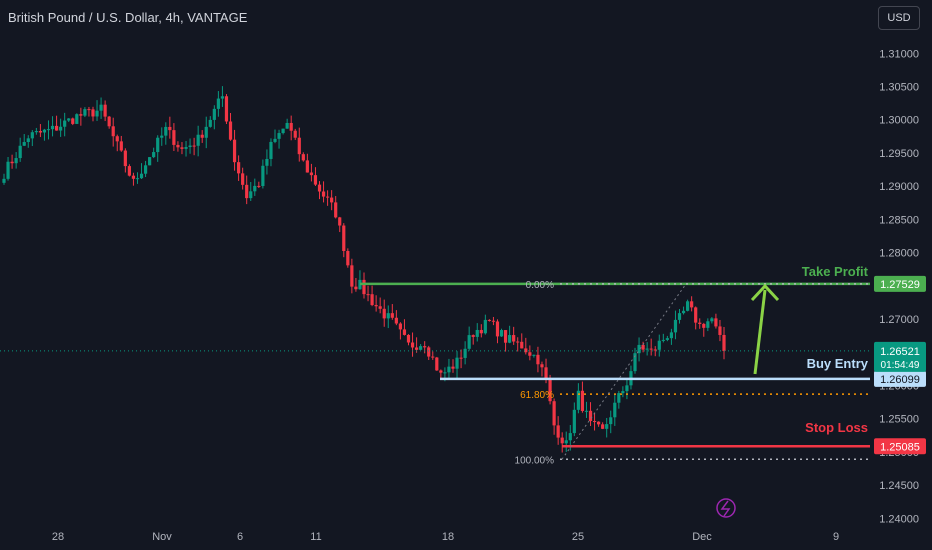 Image resolution: width=932 pixels, height=550 pixels. Describe the element at coordinates (900, 283) in the screenshot. I see `take-profit-price-tag-bg` at that location.